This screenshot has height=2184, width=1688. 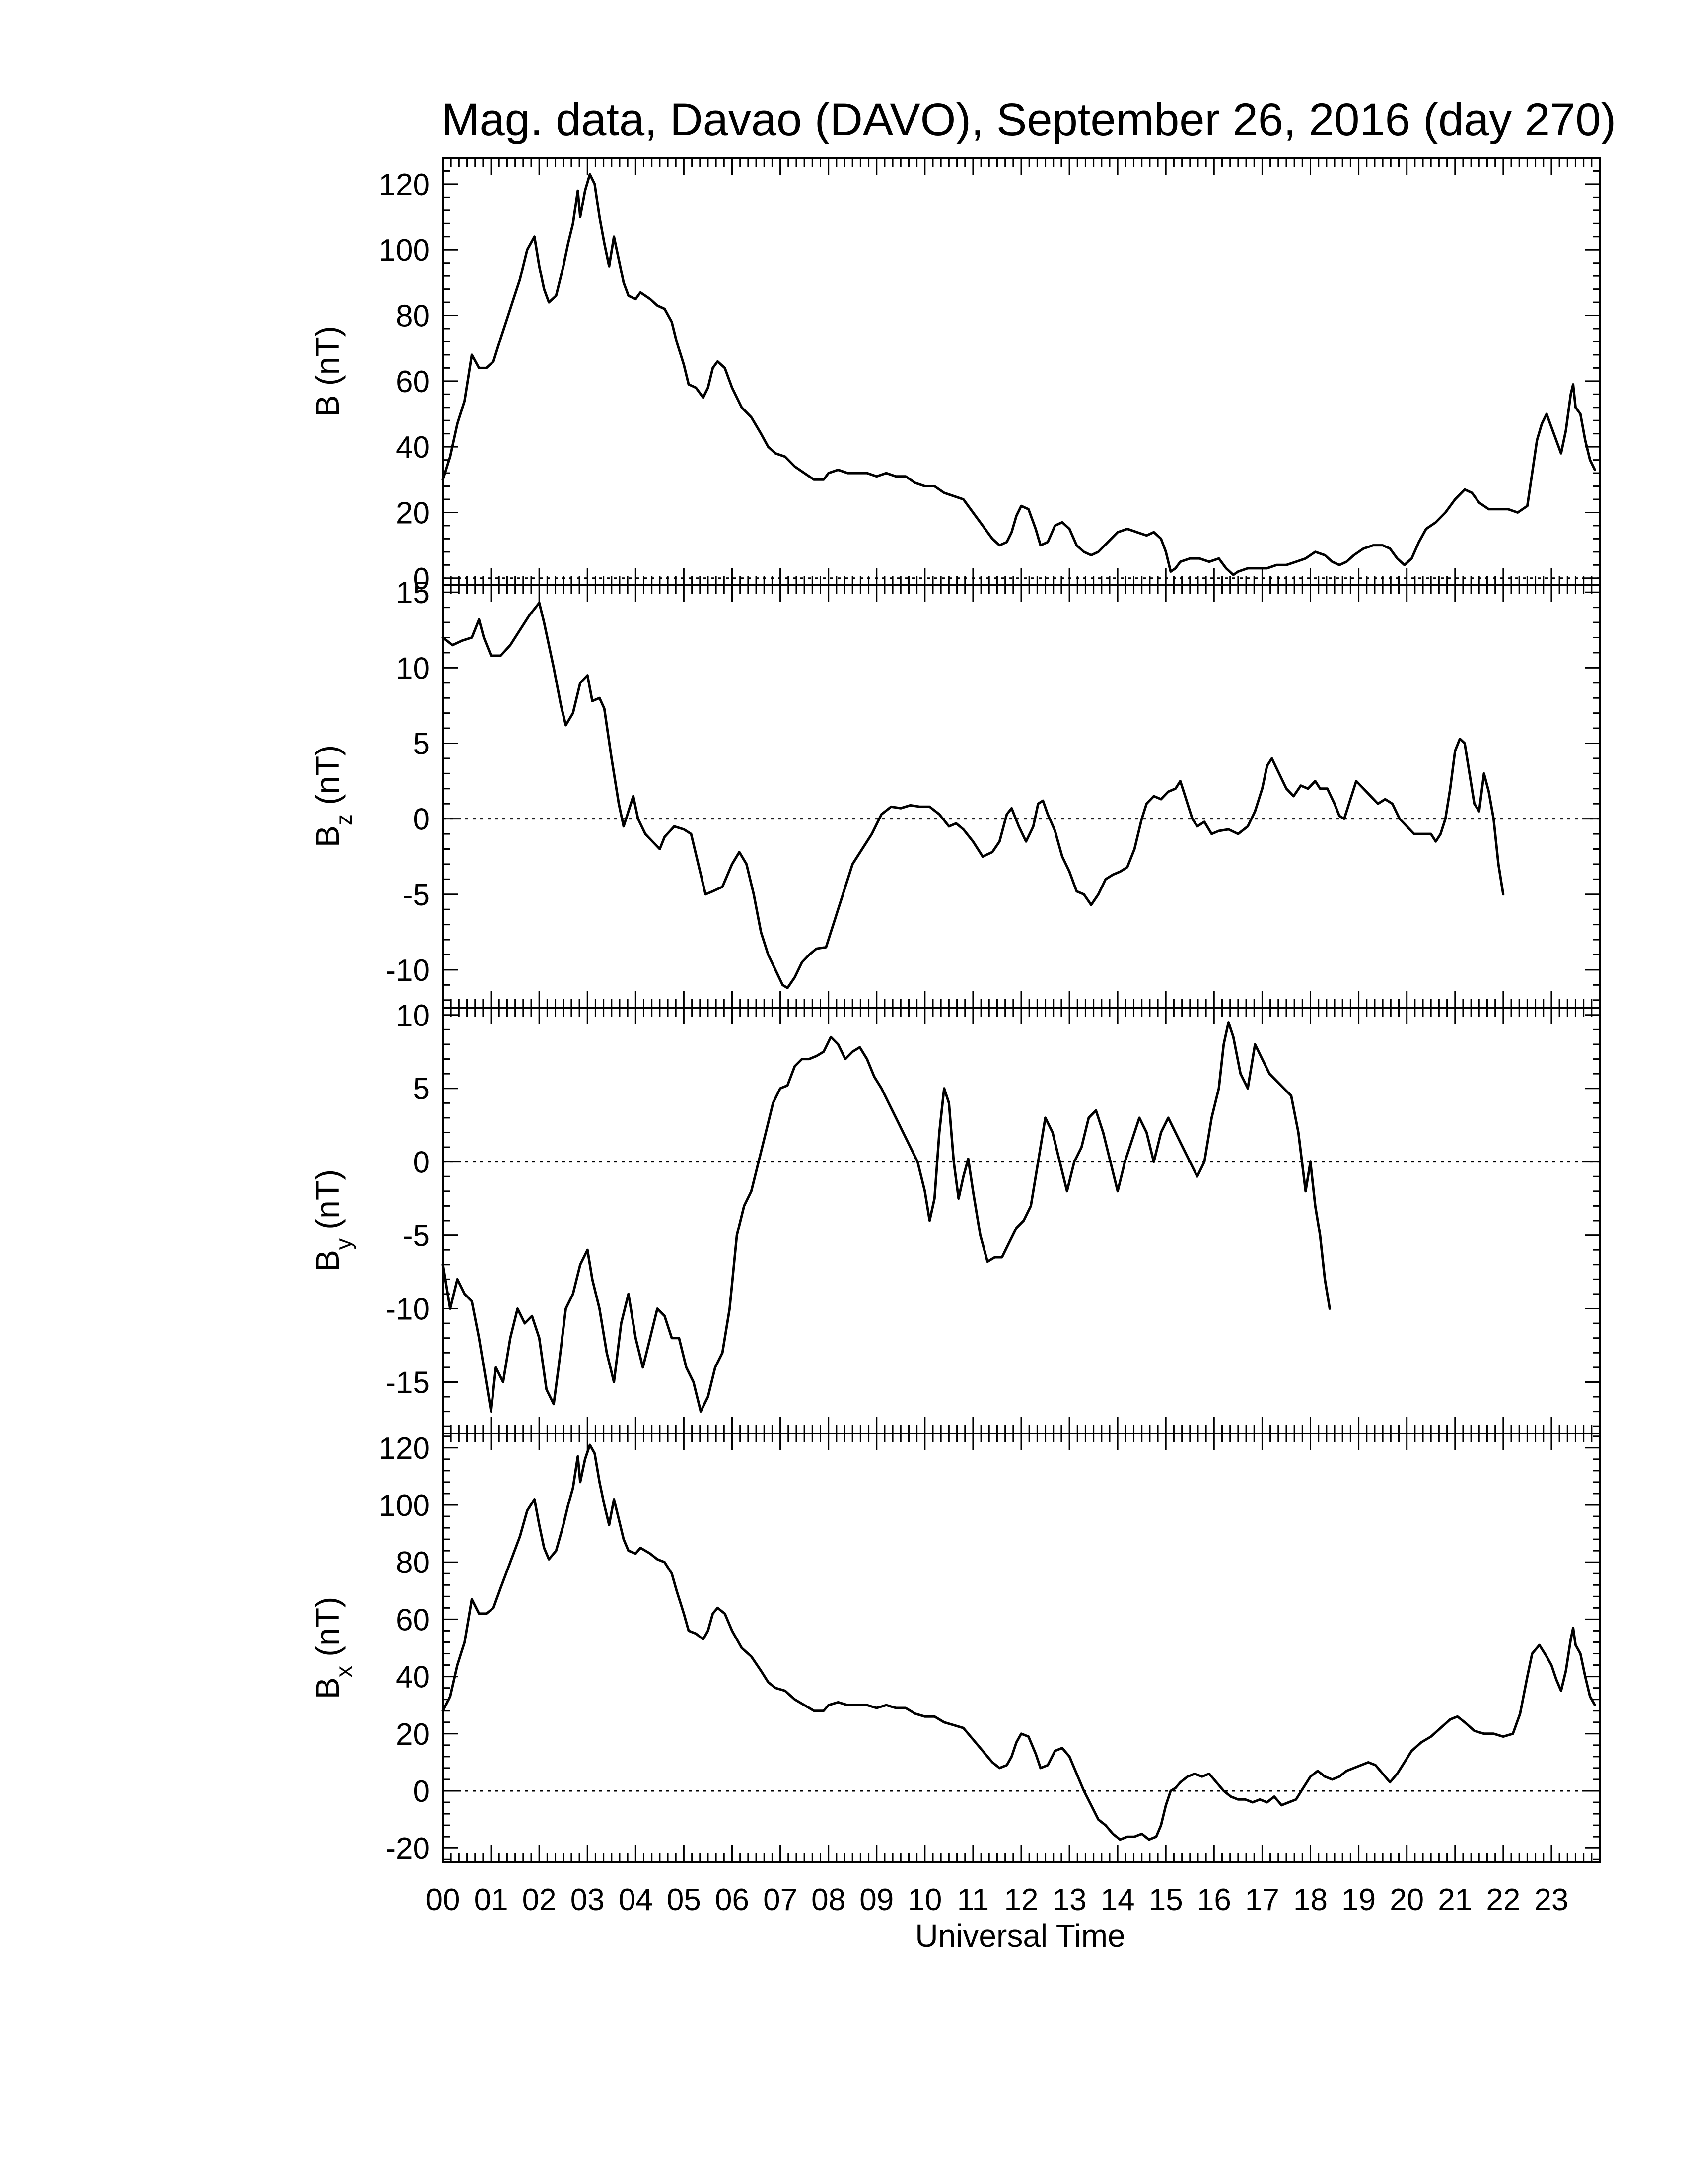 I want to click on x-tick-label: 01, so click(x=491, y=1900).